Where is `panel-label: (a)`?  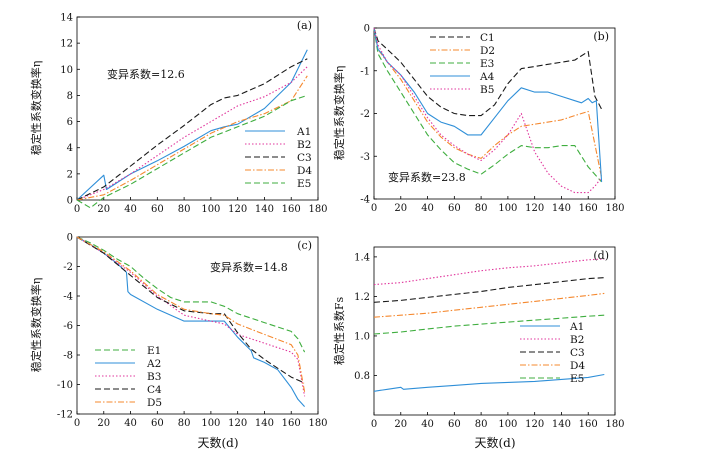 panel-label: (a) is located at coordinates (304, 25).